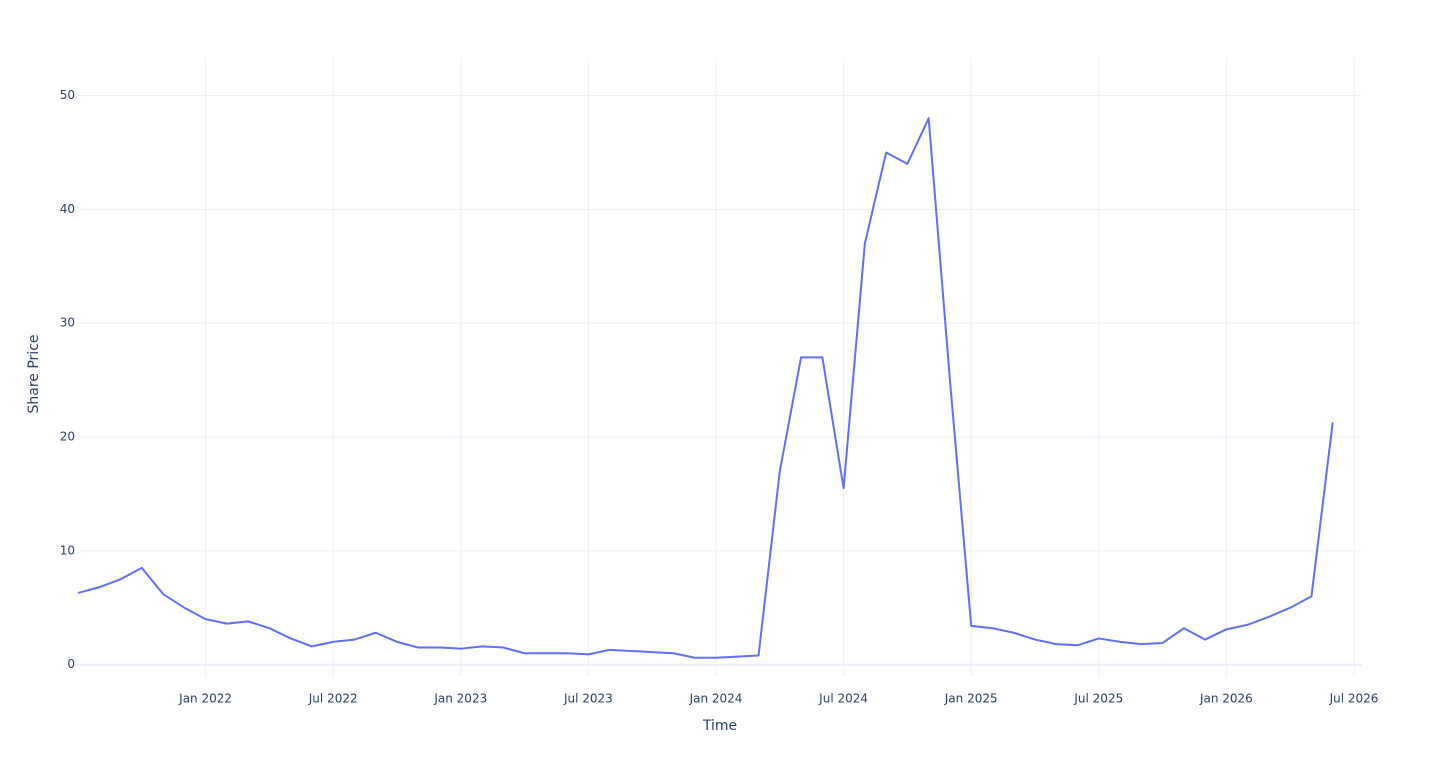  I want to click on x-tick-label: Jan 2023, so click(460, 699).